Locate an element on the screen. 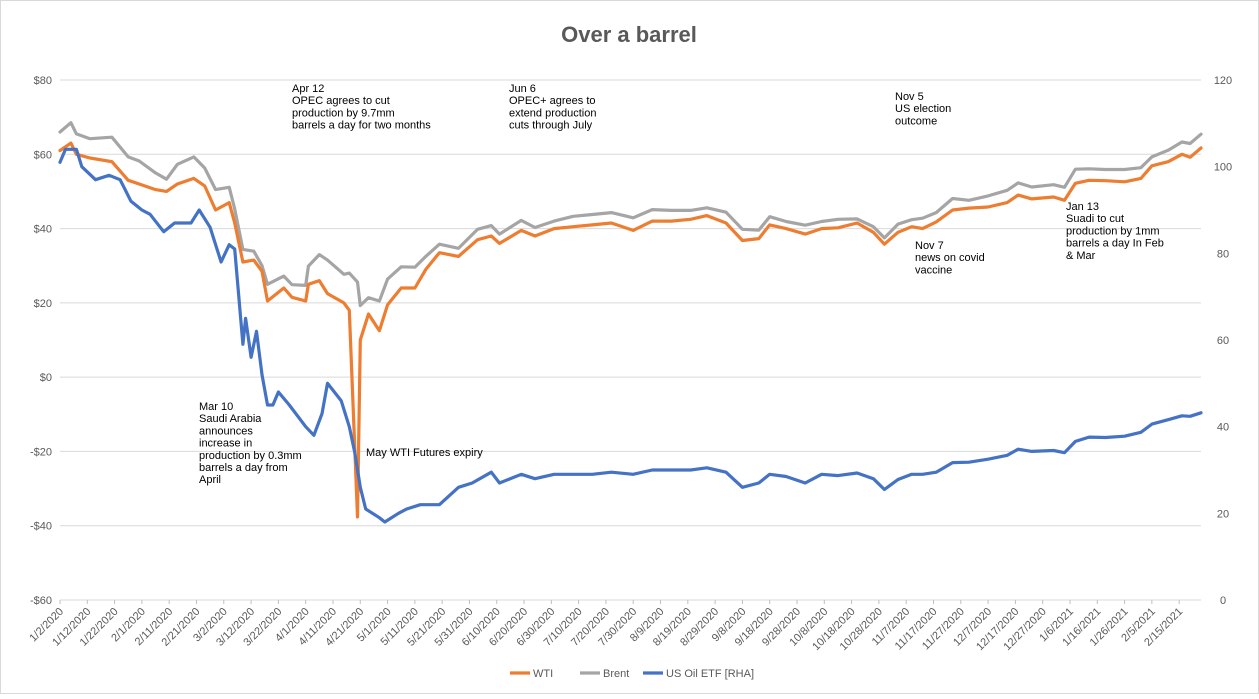  left-axis-tick-label: -$40 is located at coordinates (41, 527).